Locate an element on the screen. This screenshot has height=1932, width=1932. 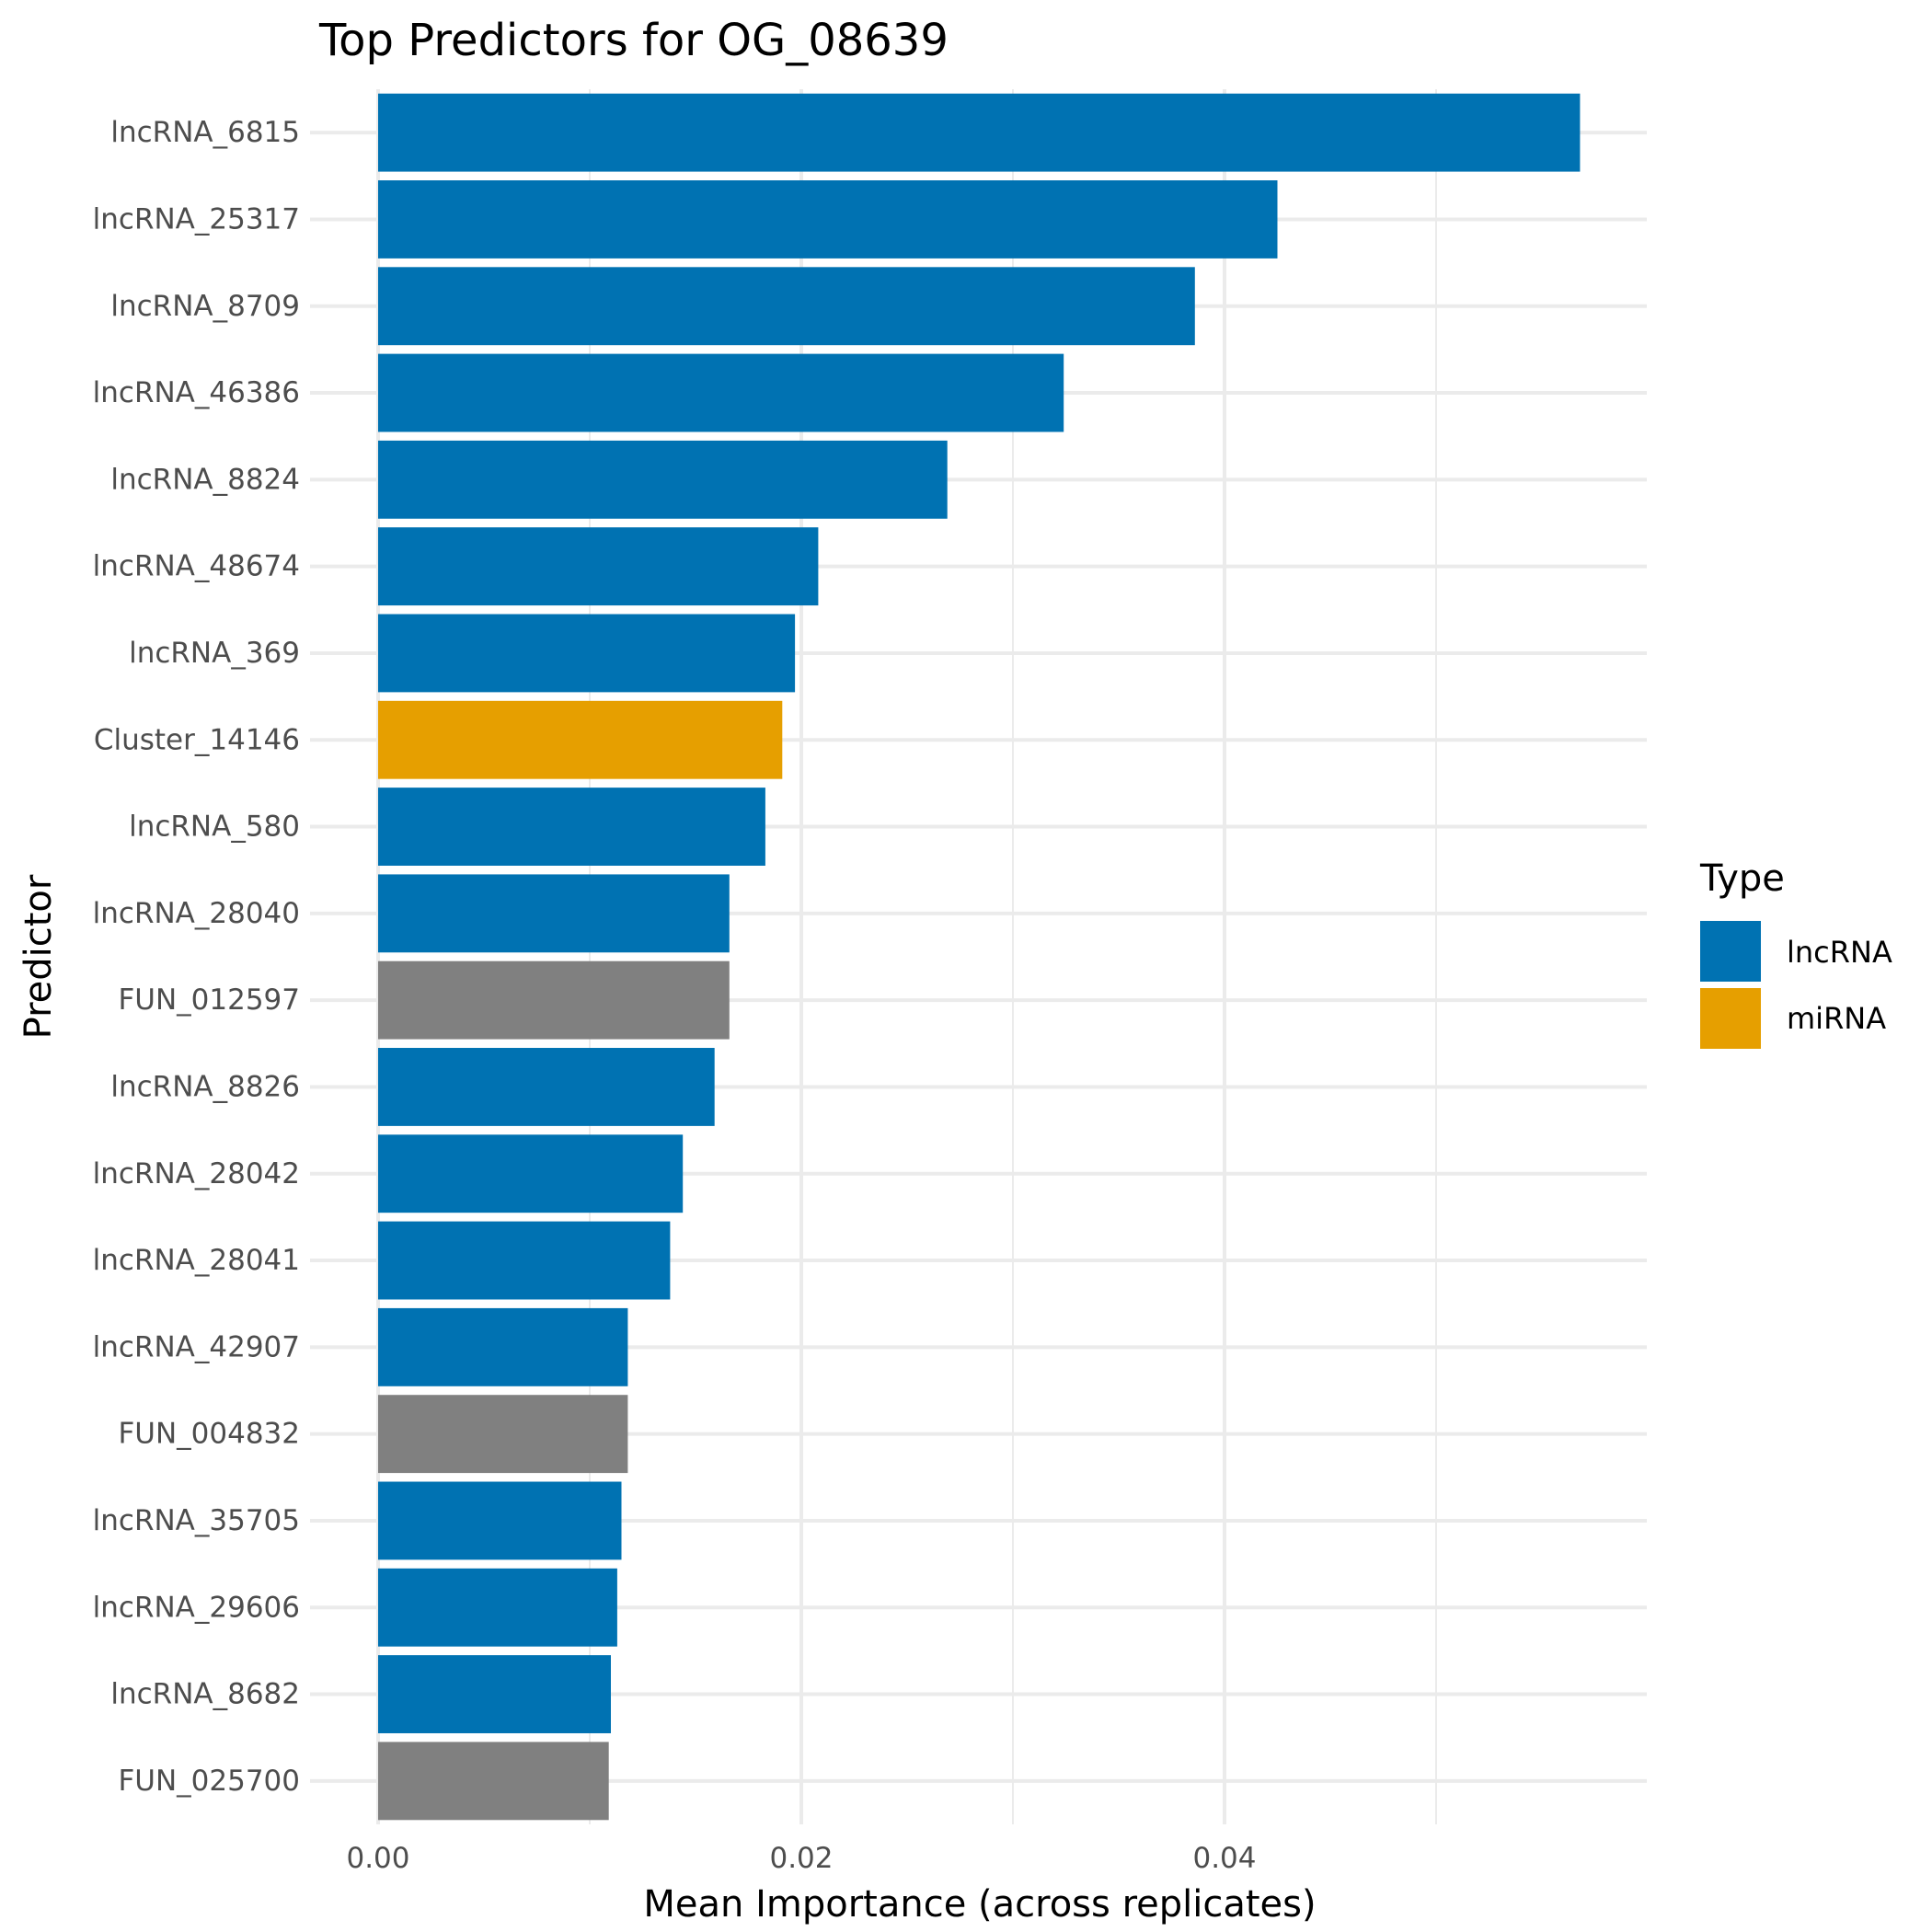
y-tick-label: lncRNA_369 is located at coordinates (214, 653).